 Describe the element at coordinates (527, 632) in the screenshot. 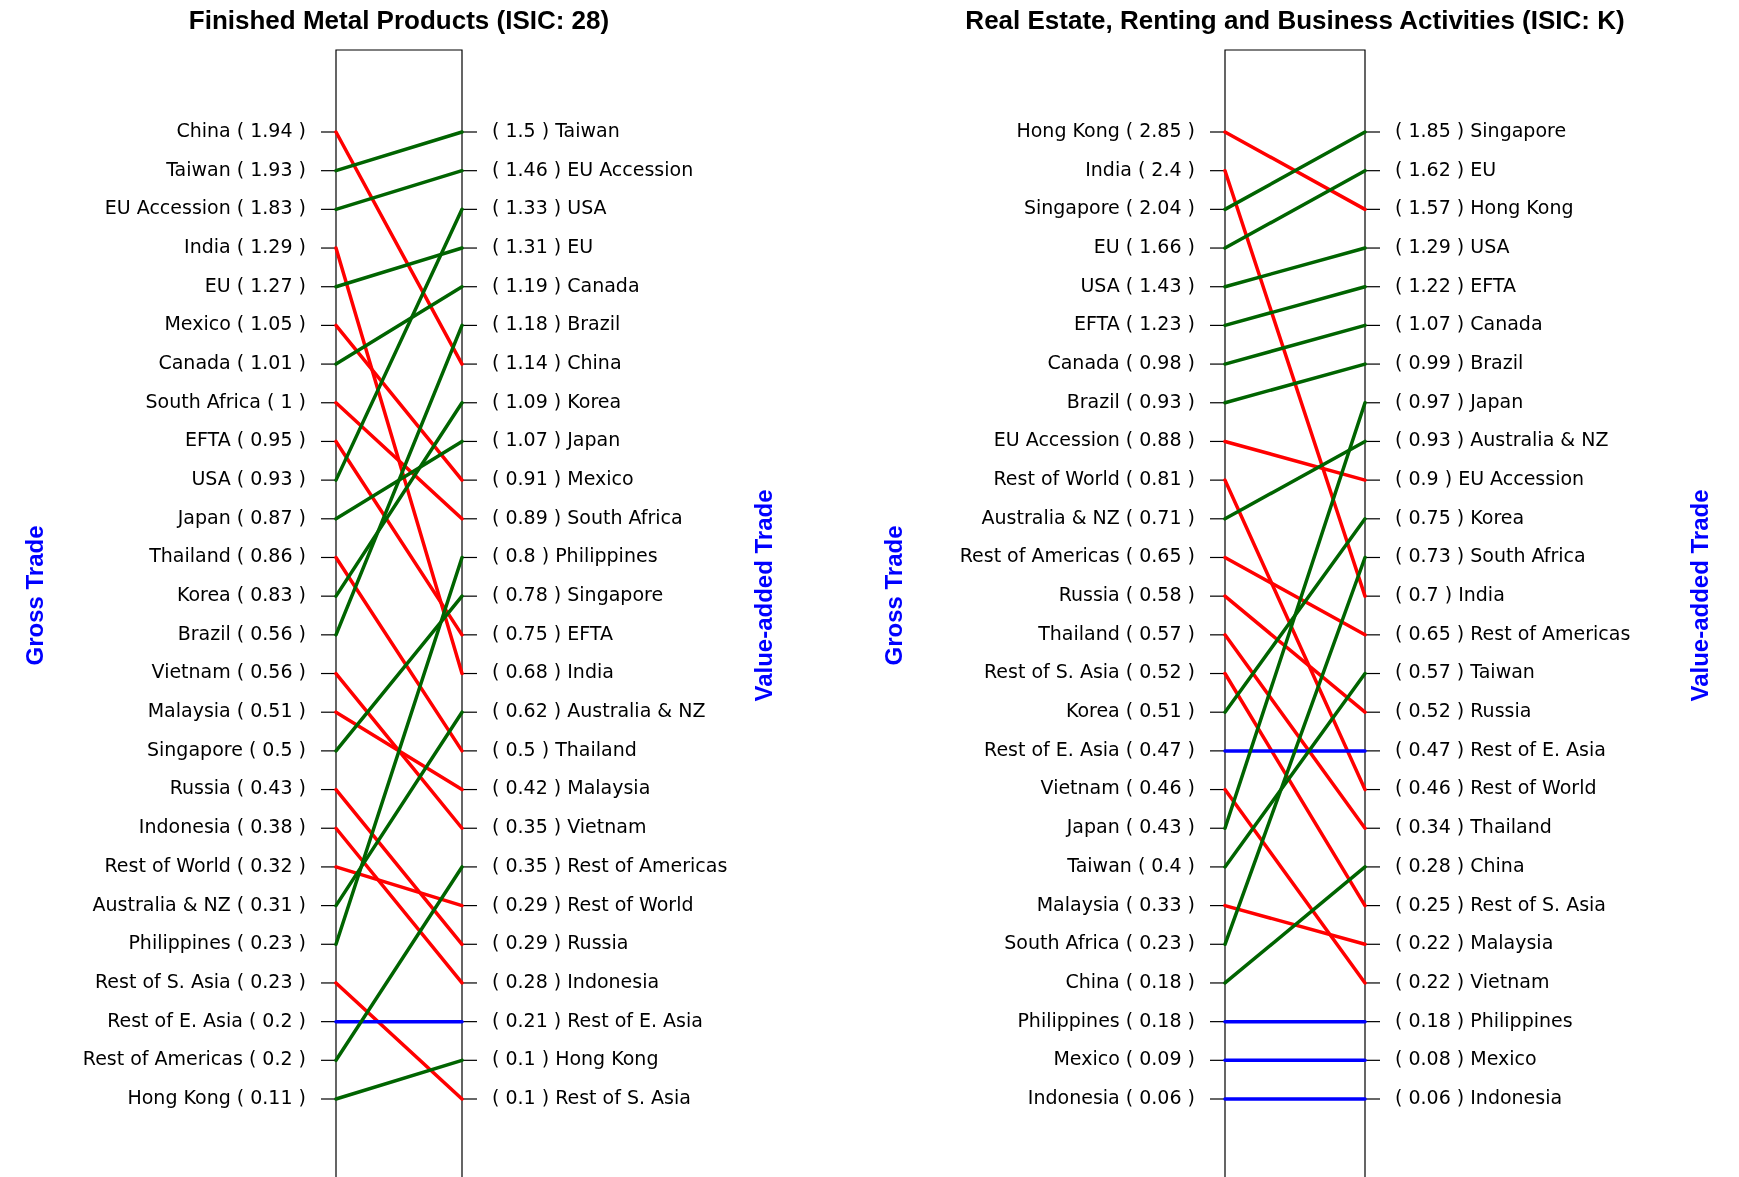

I see `data-label: ( 0.75 )` at that location.